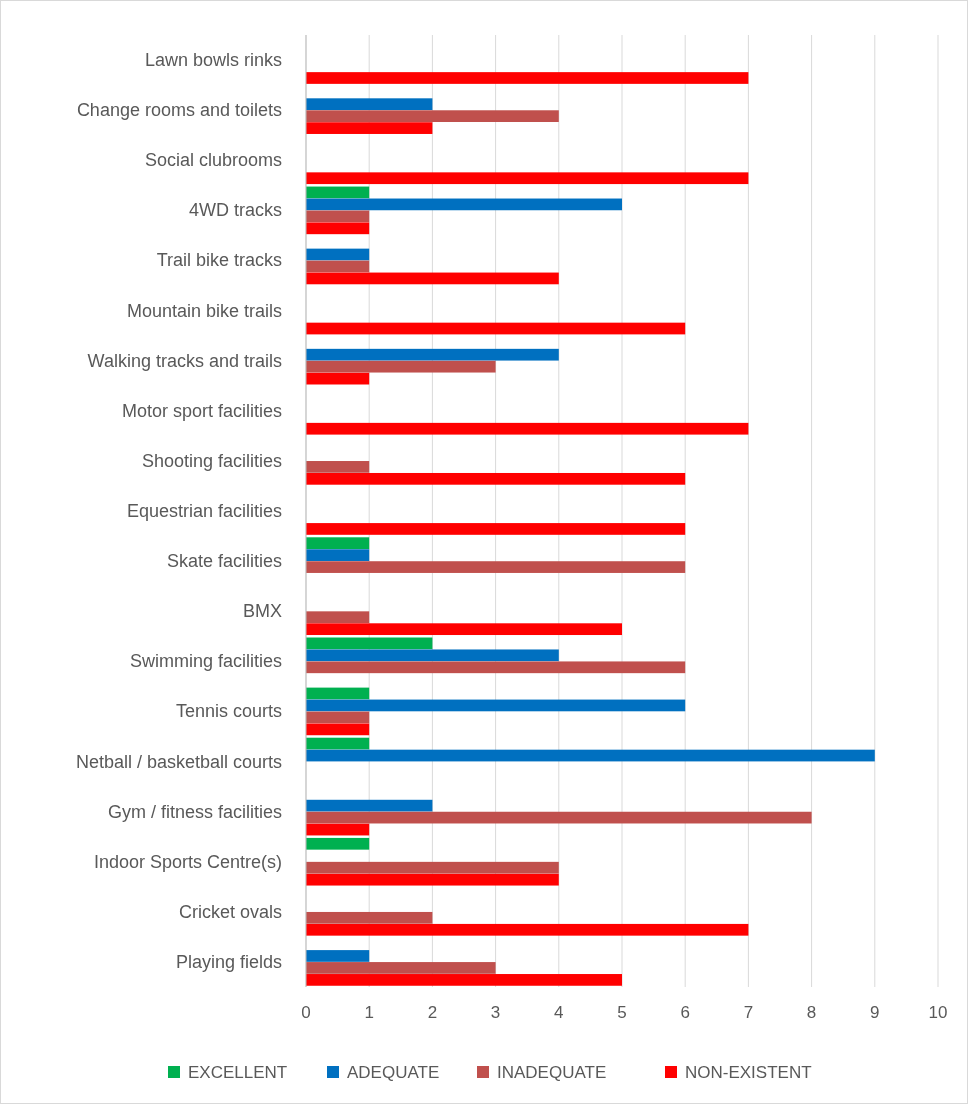 Image resolution: width=968 pixels, height=1104 pixels. I want to click on y-tick-label: 4WD tracks, so click(235, 210).